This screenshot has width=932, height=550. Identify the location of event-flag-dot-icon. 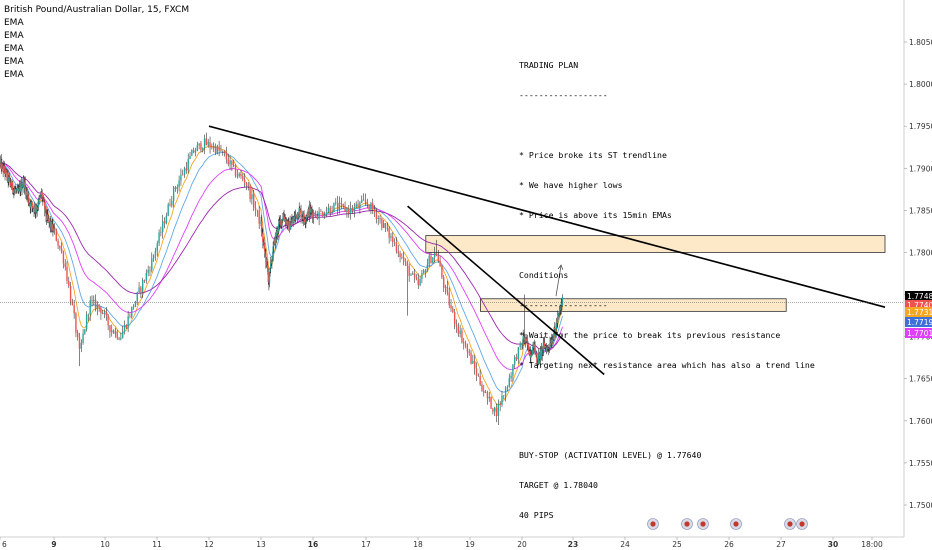
(790, 524).